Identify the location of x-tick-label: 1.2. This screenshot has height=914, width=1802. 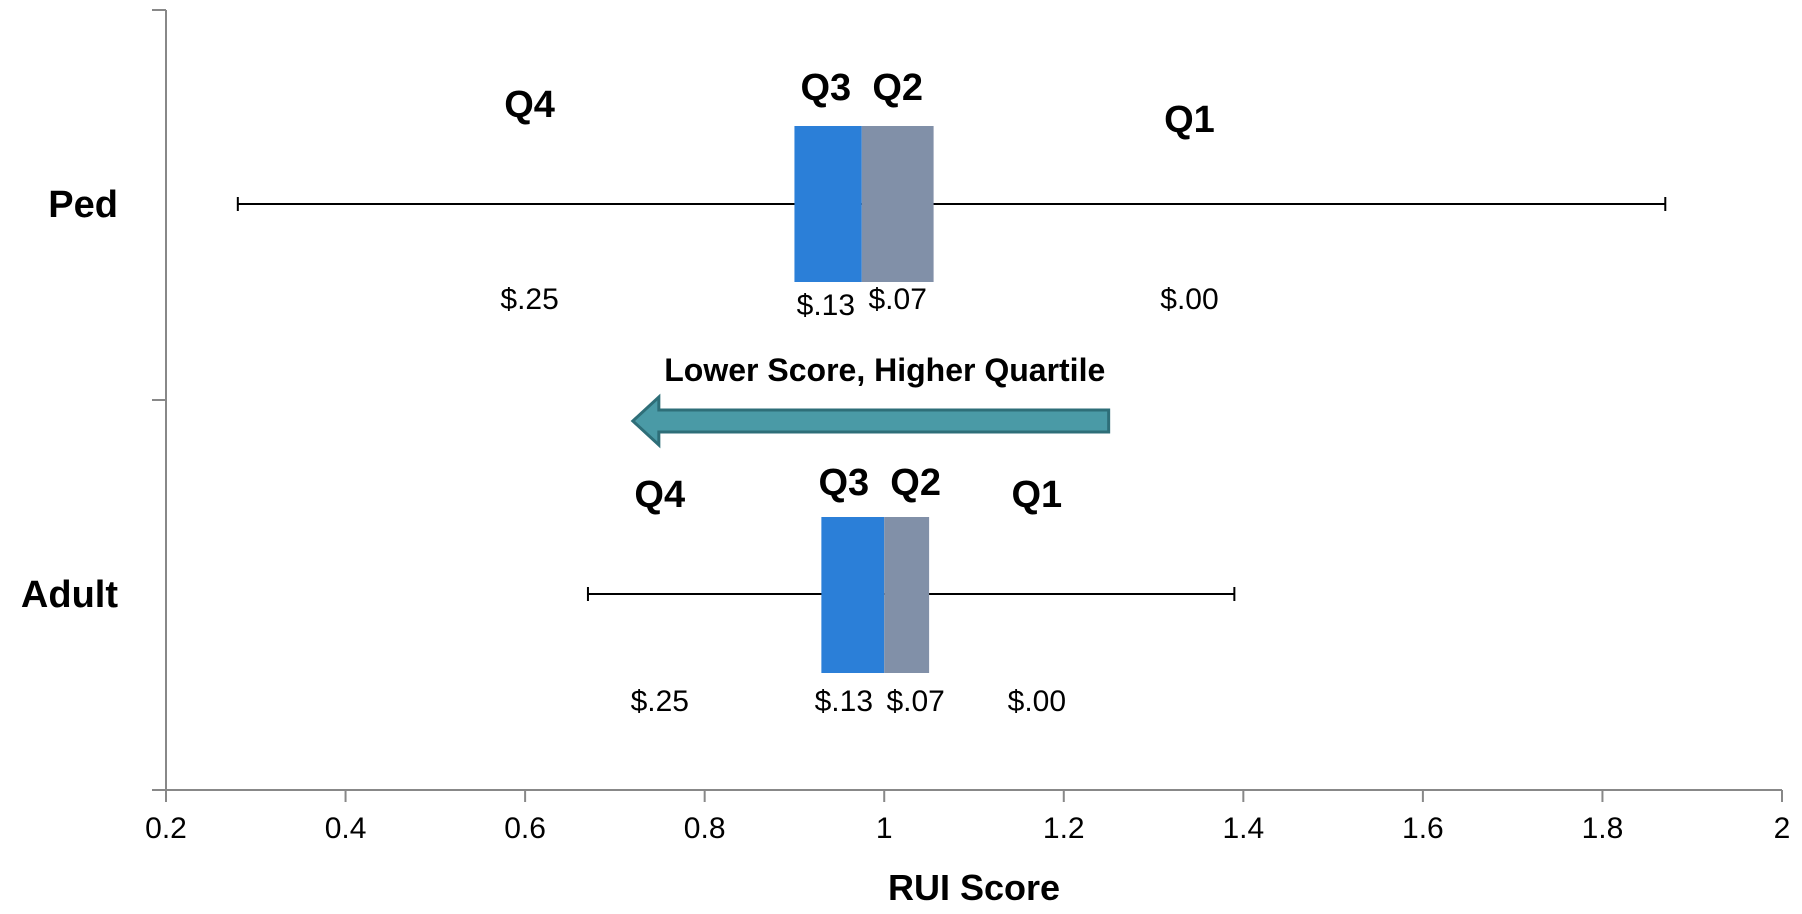
(1064, 828).